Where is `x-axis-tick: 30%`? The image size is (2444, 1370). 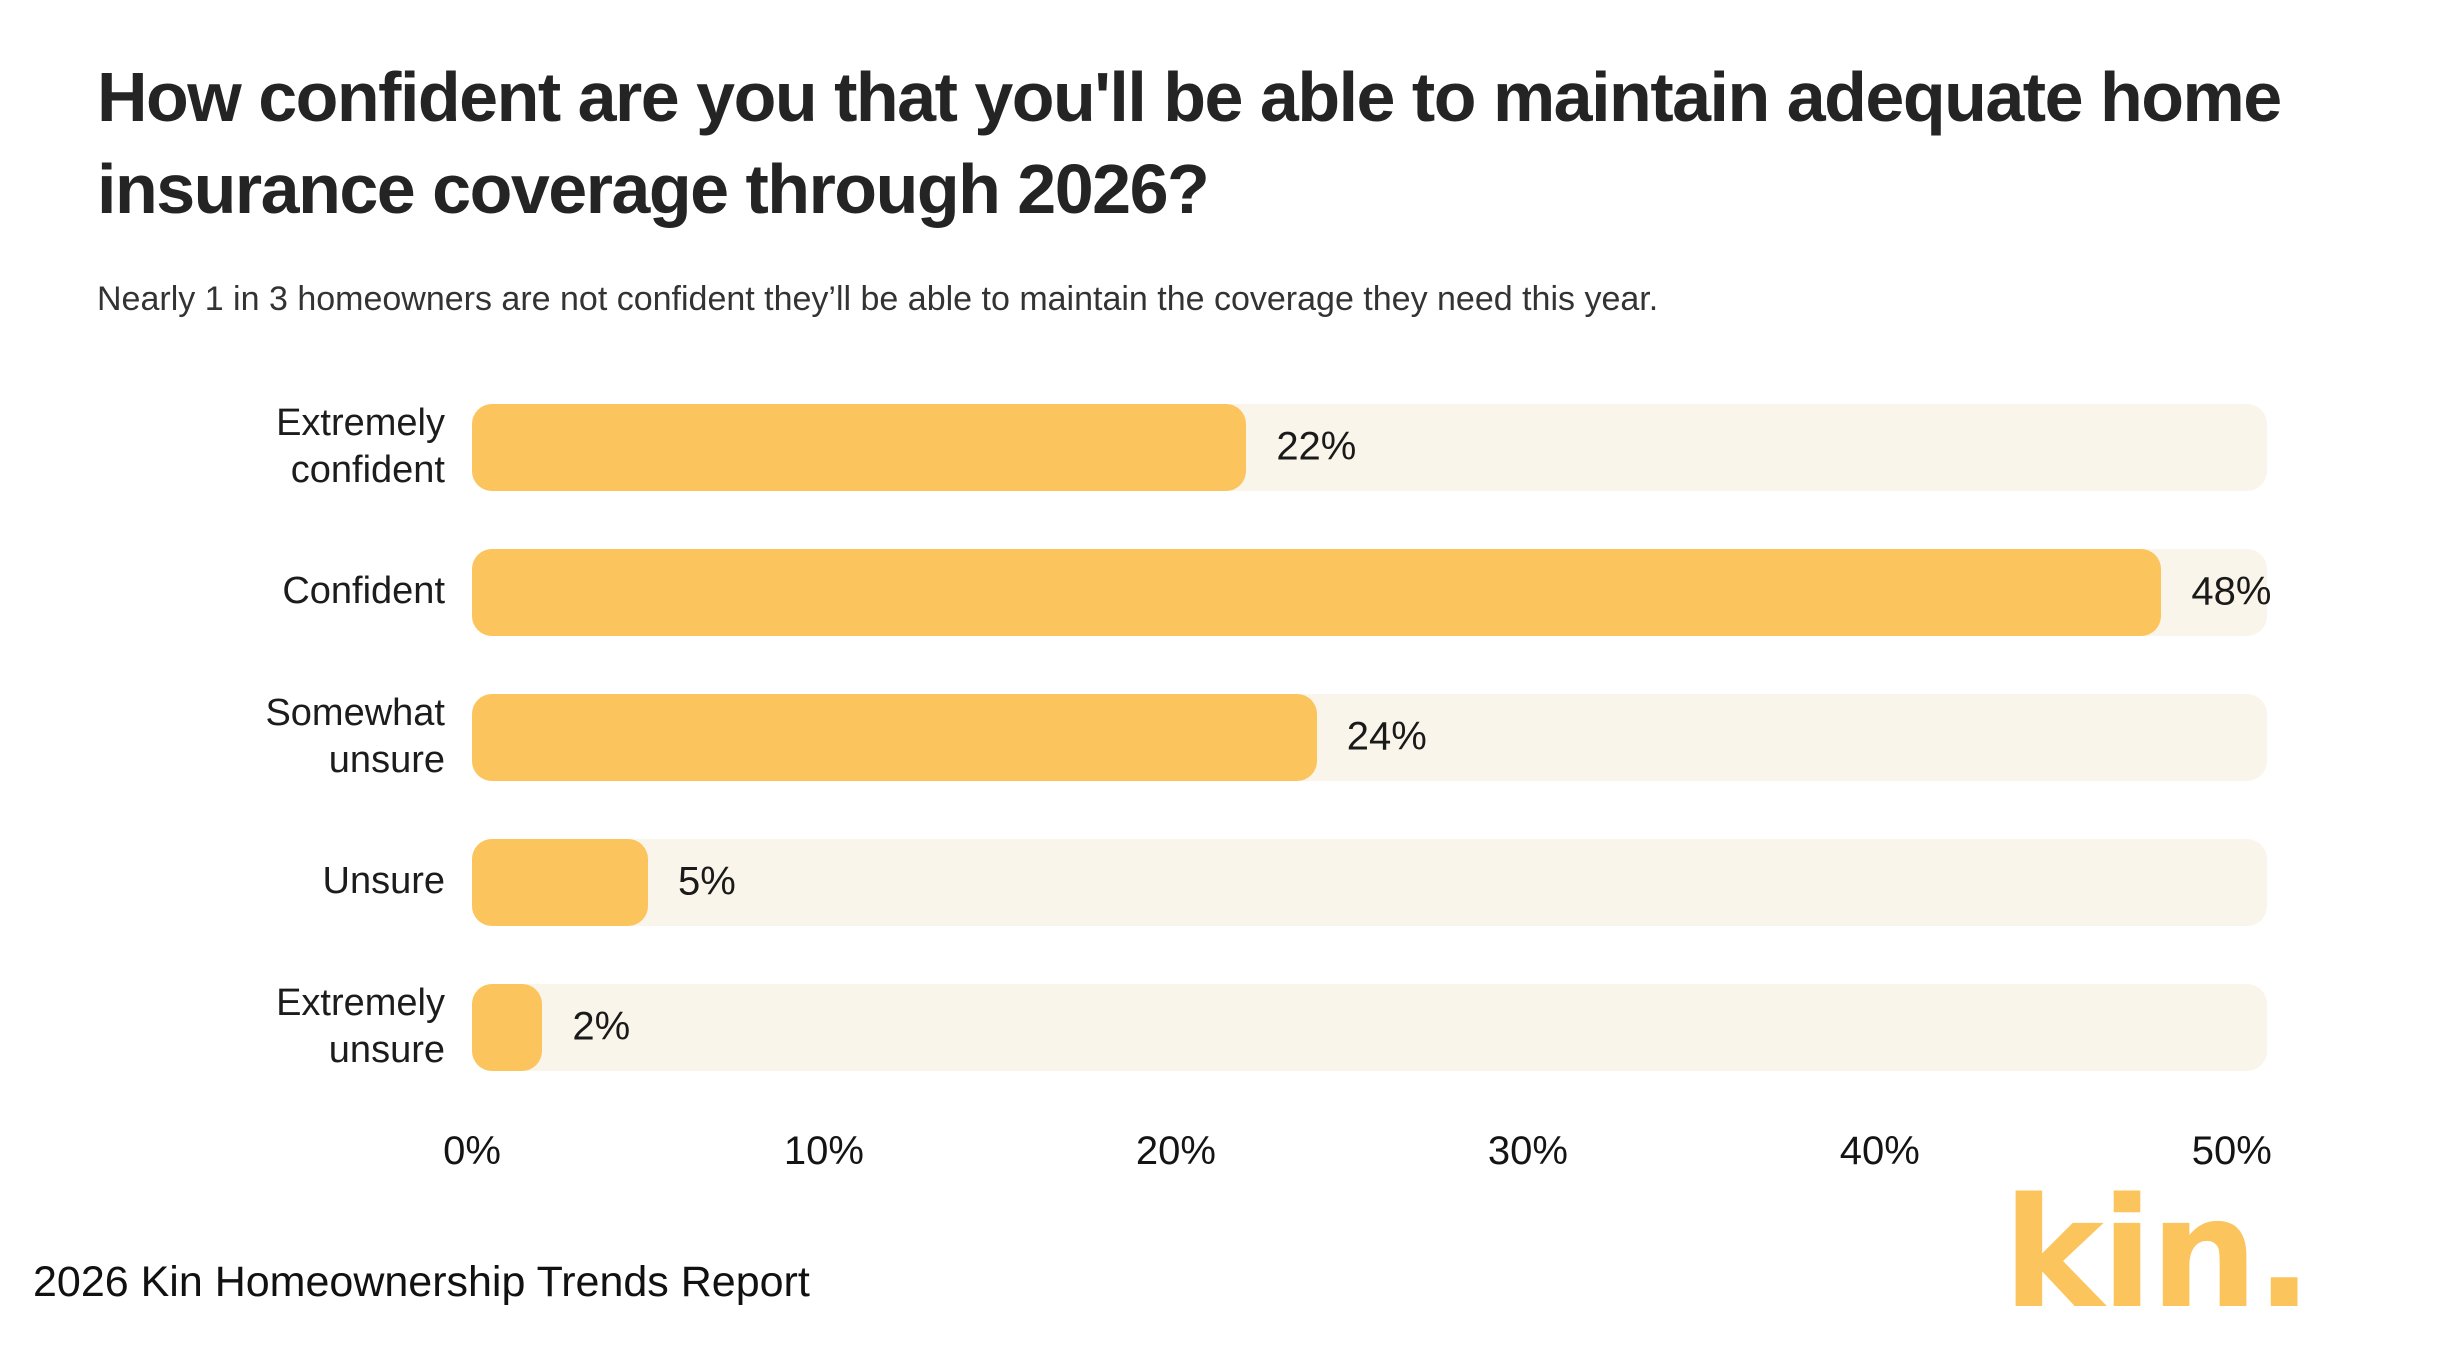 x-axis-tick: 30% is located at coordinates (1527, 1150).